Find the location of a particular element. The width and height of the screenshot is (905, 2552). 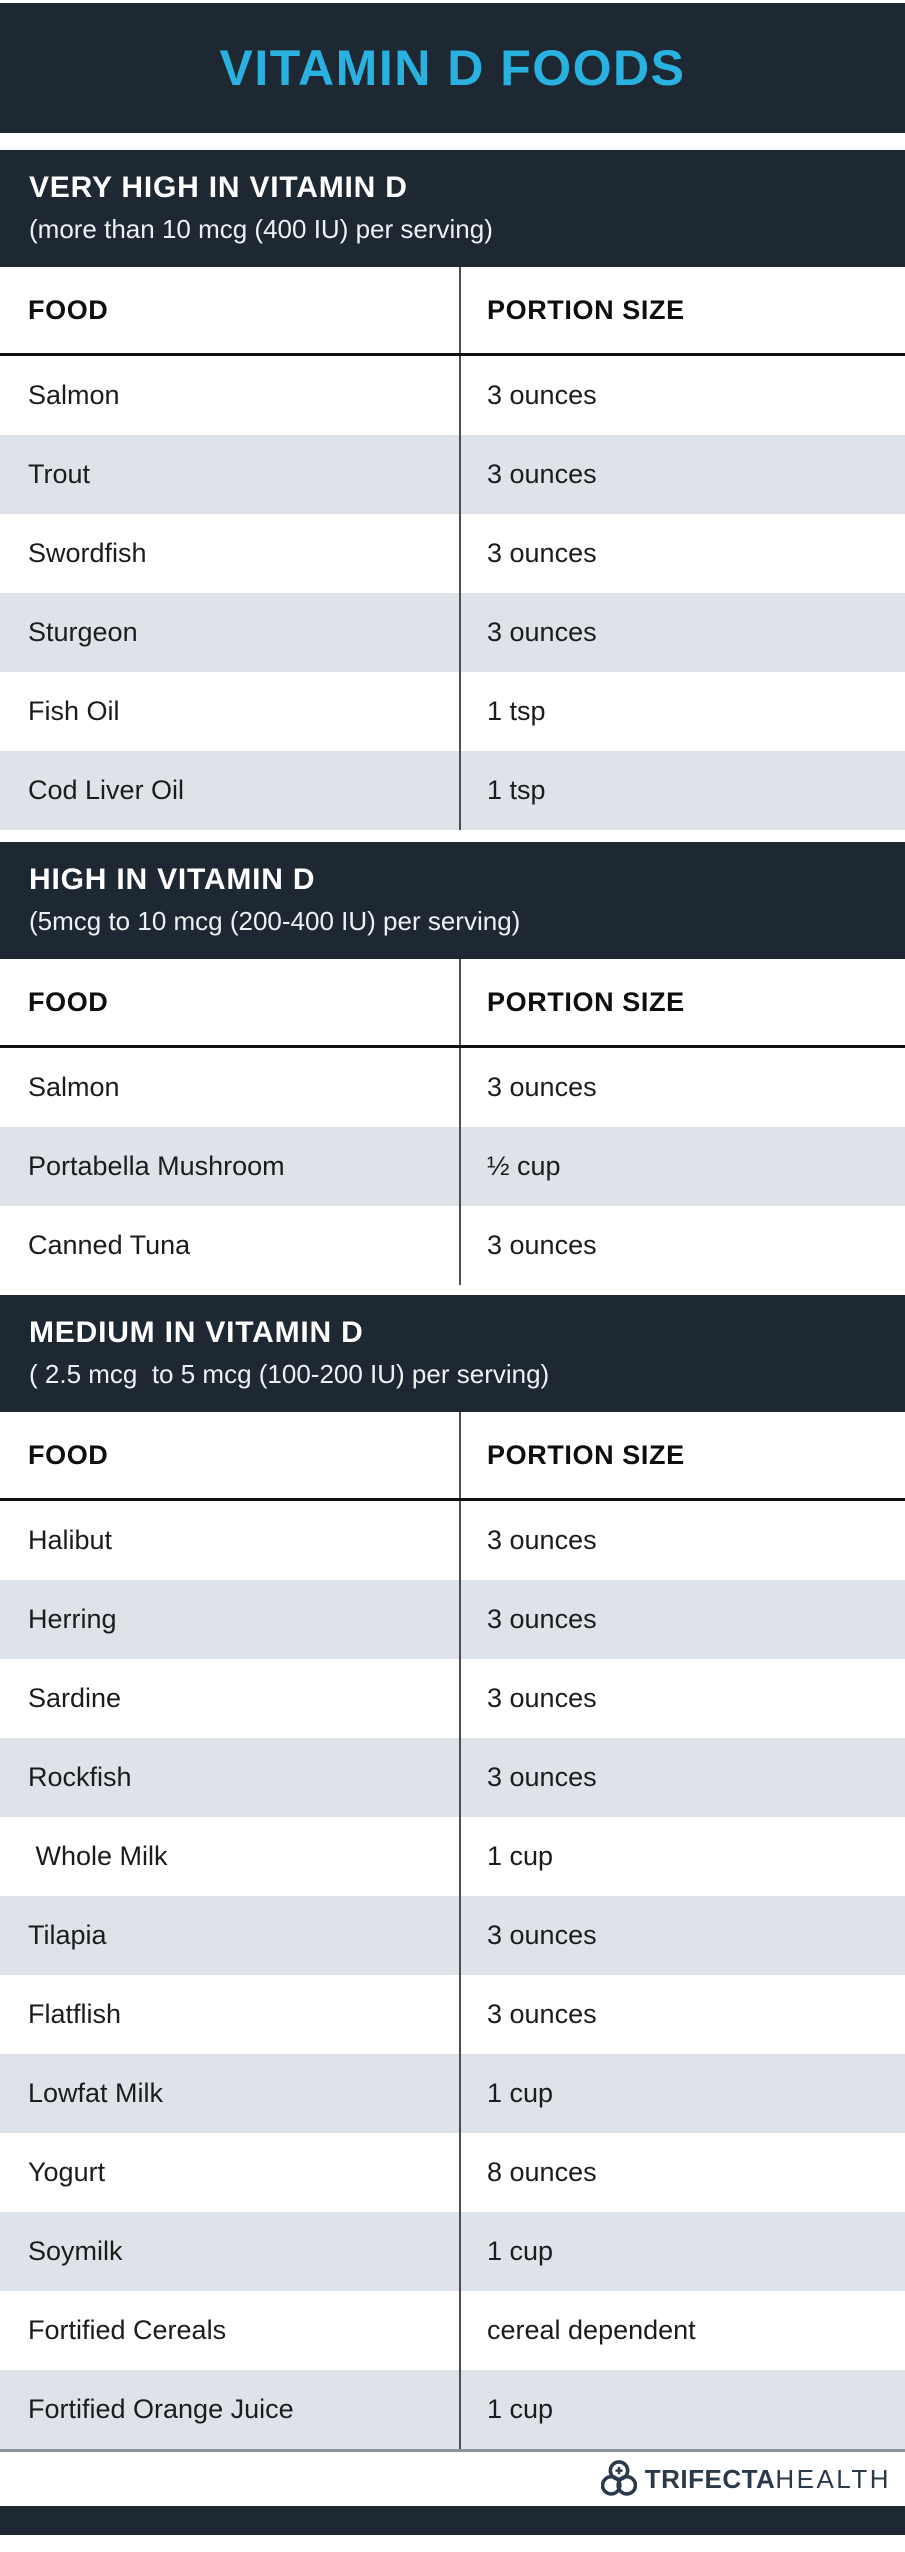

brand-text: TRIFECTA HEALTH is located at coordinates (768, 2479).